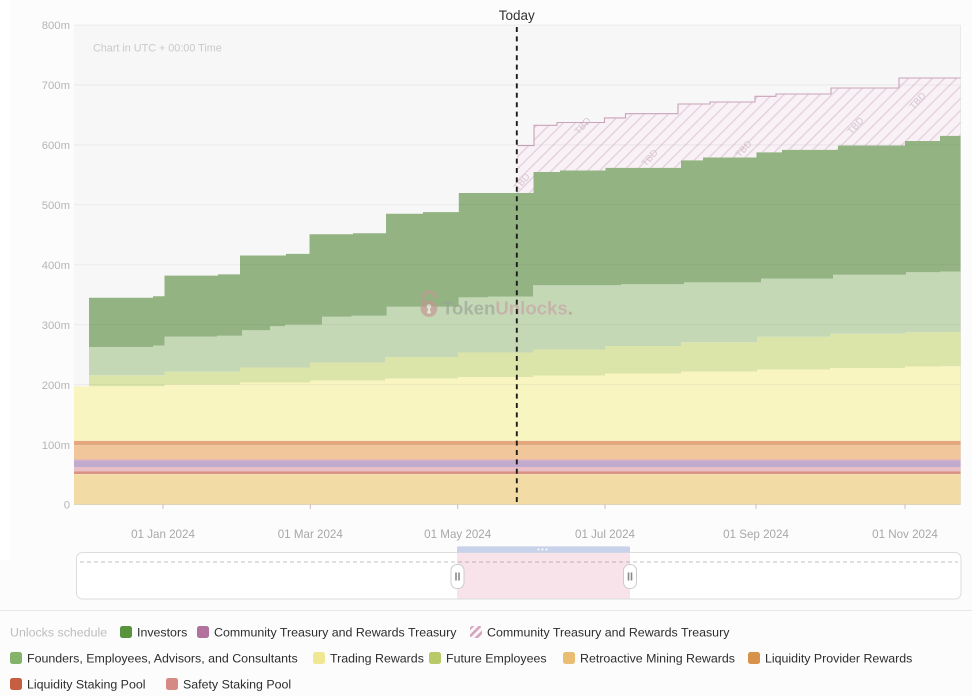  Describe the element at coordinates (67, 506) in the screenshot. I see `svg-text: 0` at that location.